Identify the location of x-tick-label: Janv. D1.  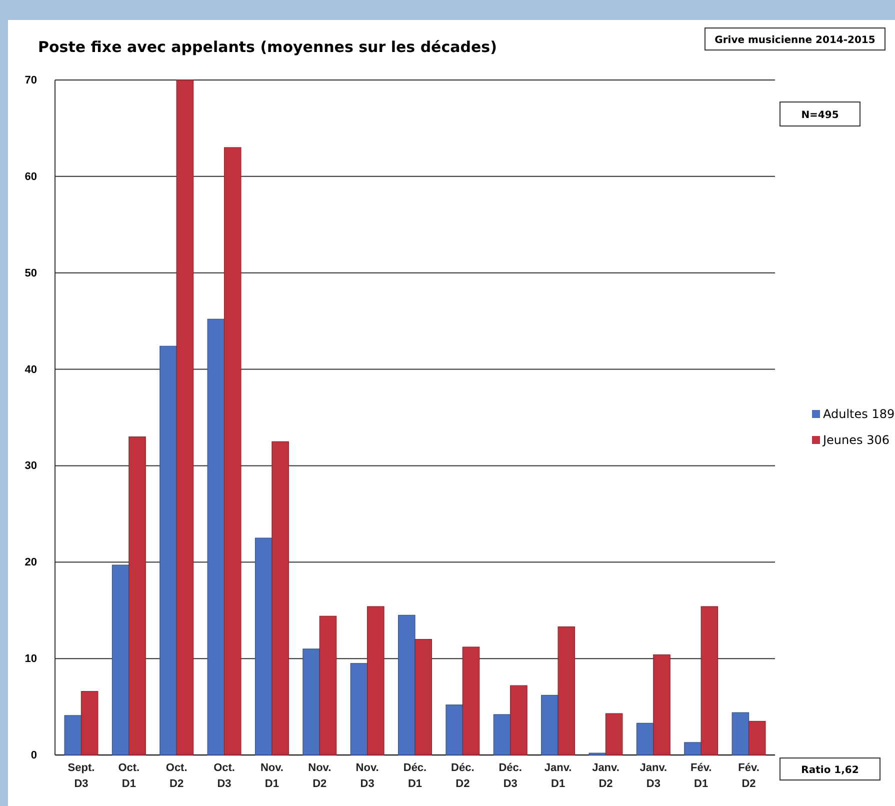
(558, 776).